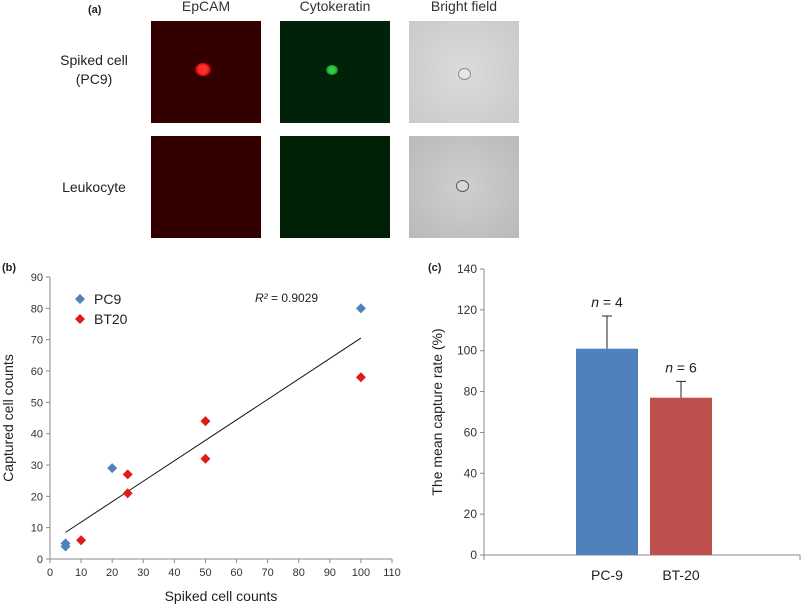  What do you see at coordinates (213, 435) in the screenshot?
I see `trendline` at bounding box center [213, 435].